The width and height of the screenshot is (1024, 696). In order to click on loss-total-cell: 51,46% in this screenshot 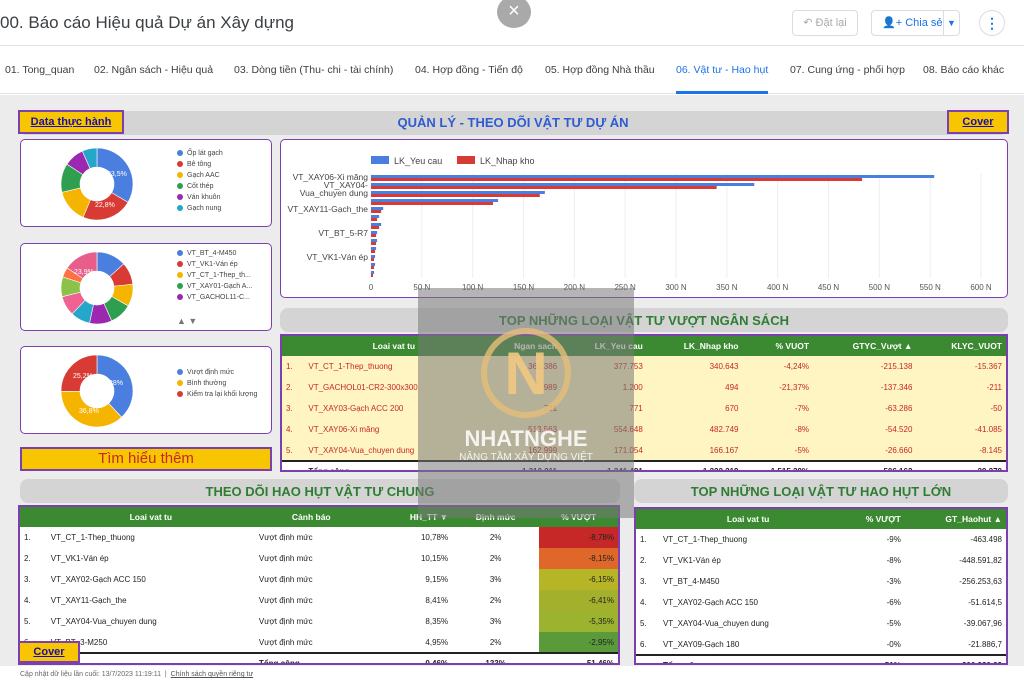, I will do `click(578, 657)`.